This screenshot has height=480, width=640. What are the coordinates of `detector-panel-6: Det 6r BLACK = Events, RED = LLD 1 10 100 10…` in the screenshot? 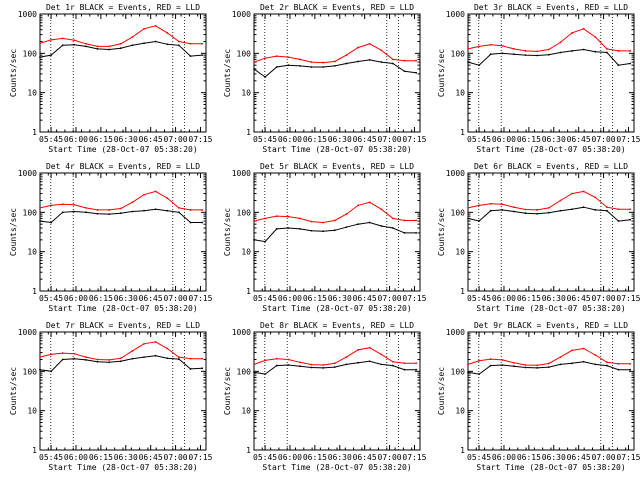 It's located at (538, 237).